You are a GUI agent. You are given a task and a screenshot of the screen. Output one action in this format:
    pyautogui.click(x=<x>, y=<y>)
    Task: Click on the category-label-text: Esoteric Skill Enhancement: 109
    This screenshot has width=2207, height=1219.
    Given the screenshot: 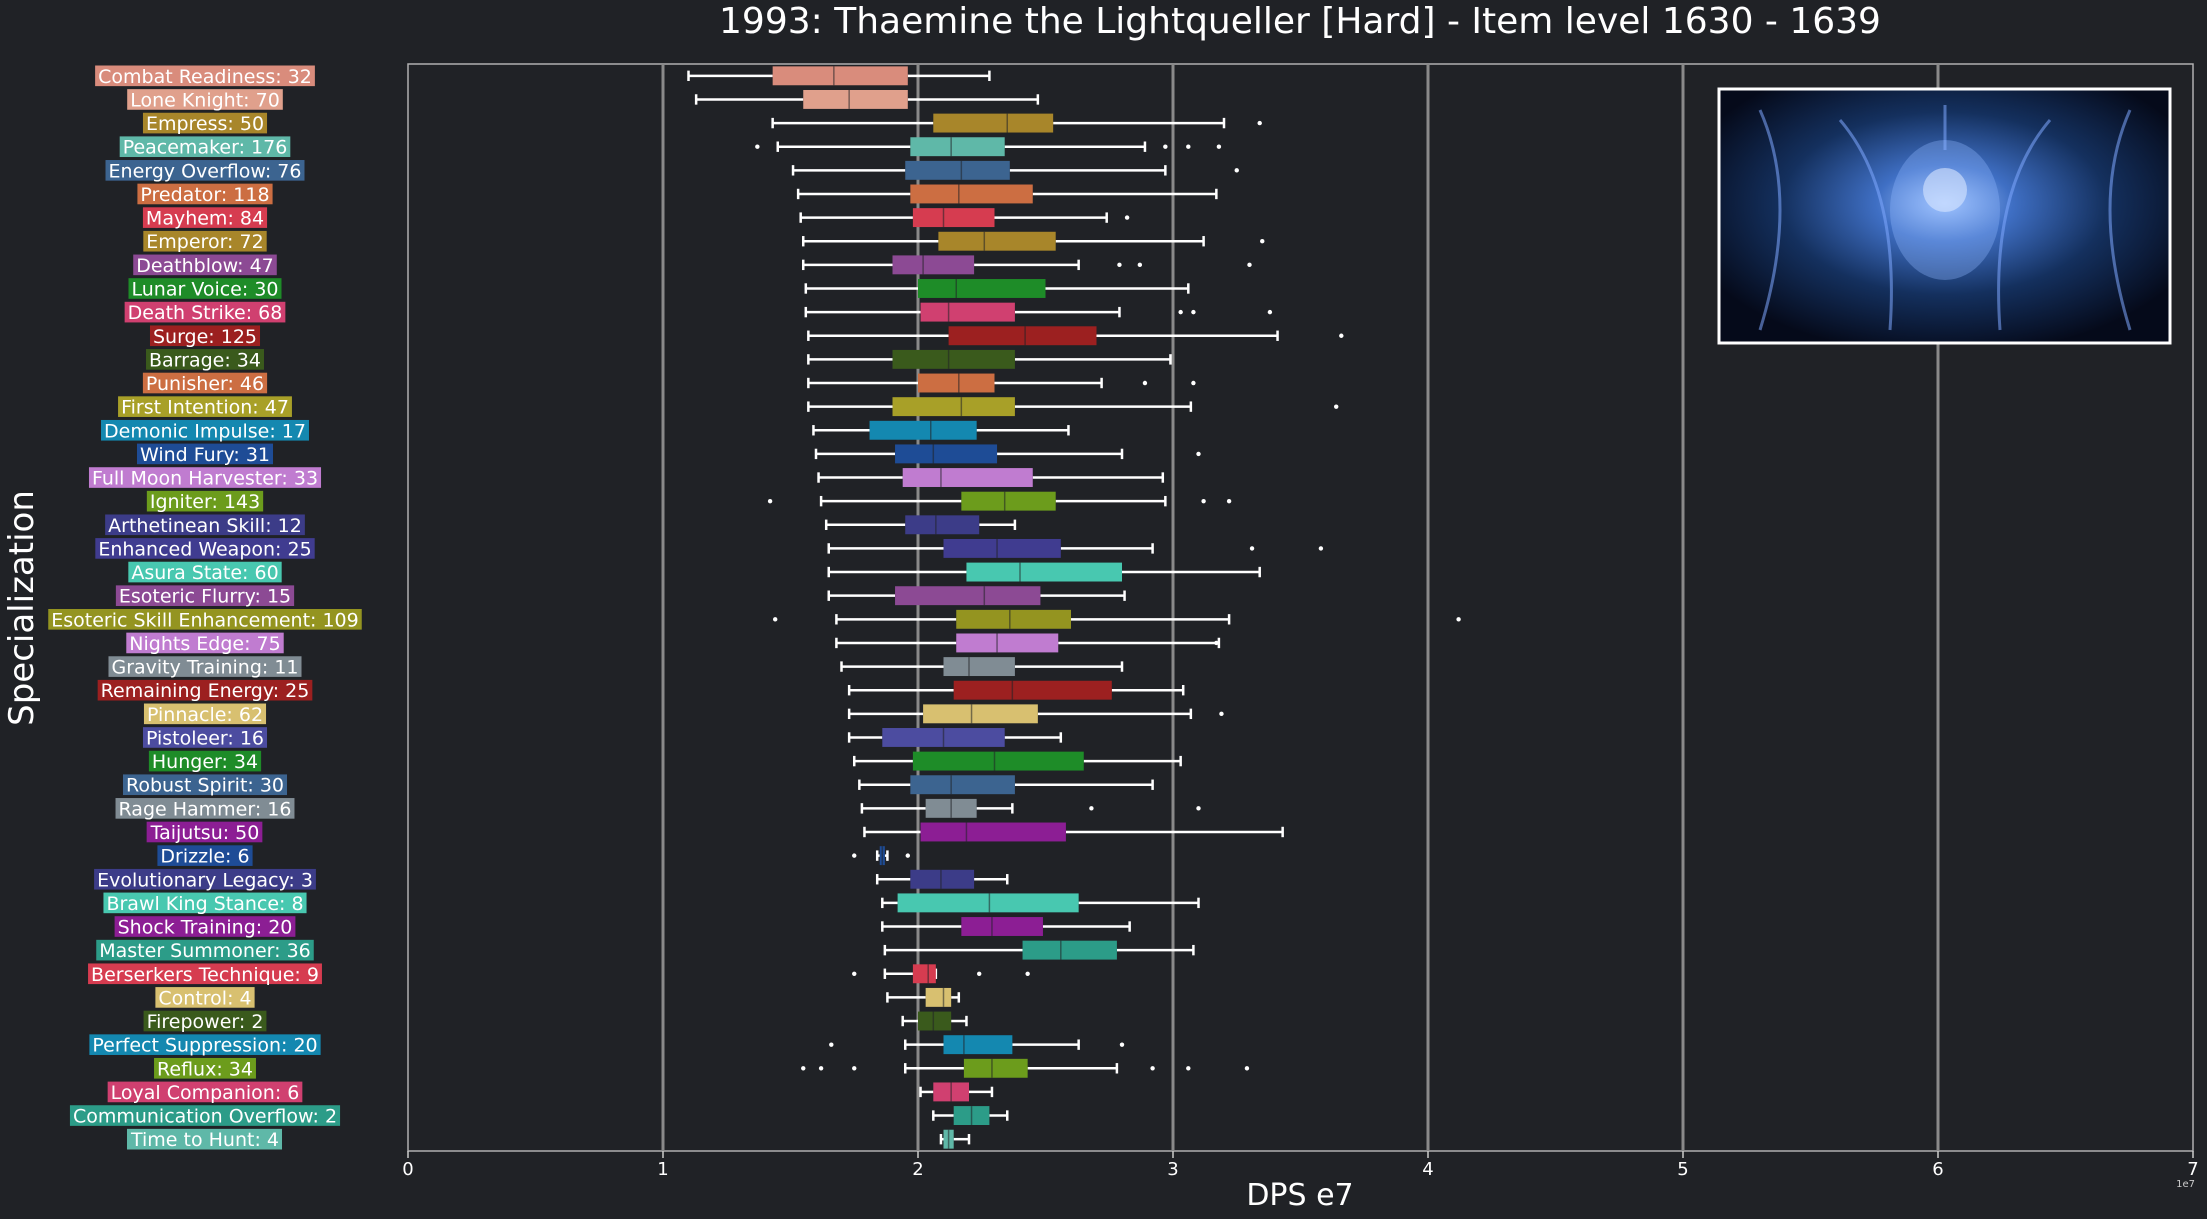 What is the action you would take?
    pyautogui.click(x=205, y=620)
    